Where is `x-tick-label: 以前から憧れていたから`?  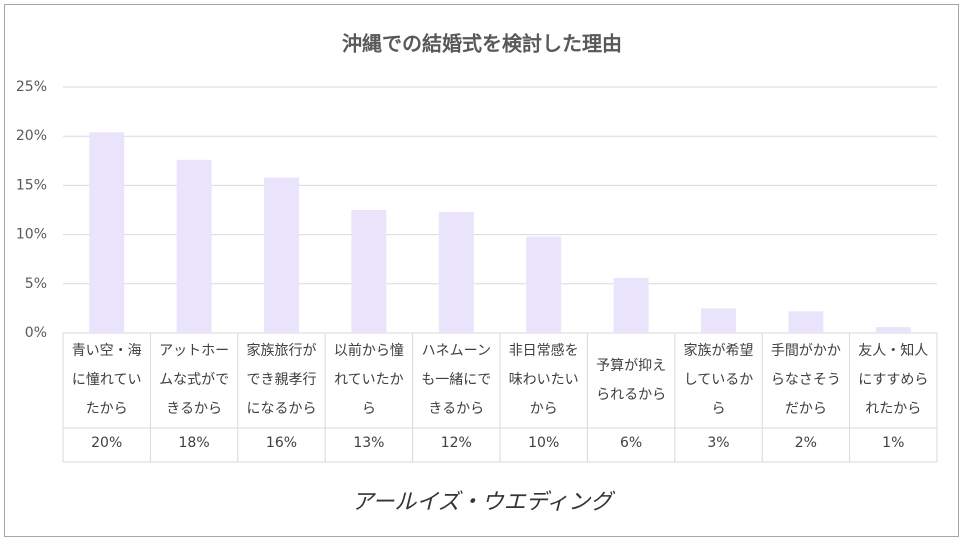
x-tick-label: 以前から憧れていたから is located at coordinates (368, 380).